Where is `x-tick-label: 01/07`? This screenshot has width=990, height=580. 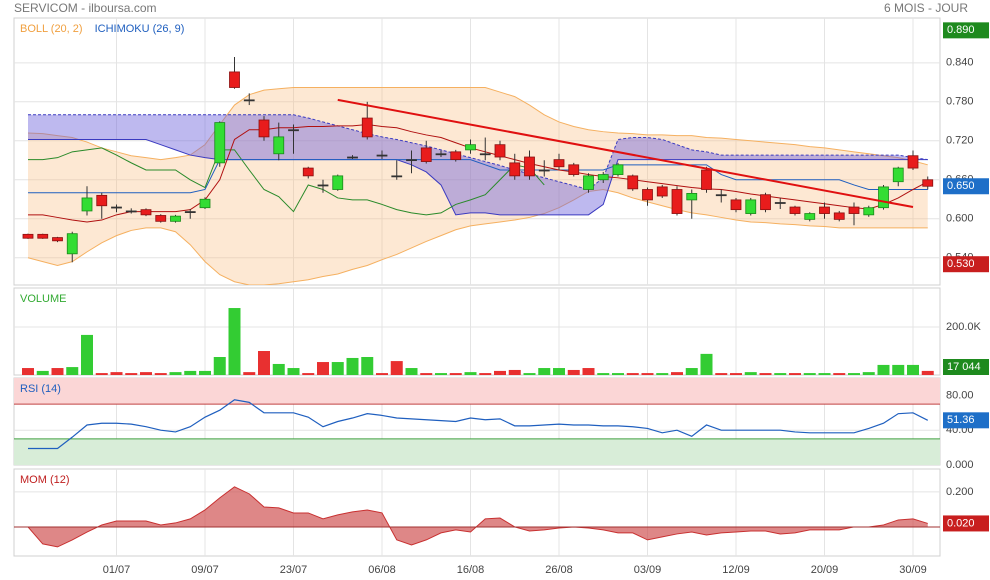
x-tick-label: 01/07 is located at coordinates (117, 570).